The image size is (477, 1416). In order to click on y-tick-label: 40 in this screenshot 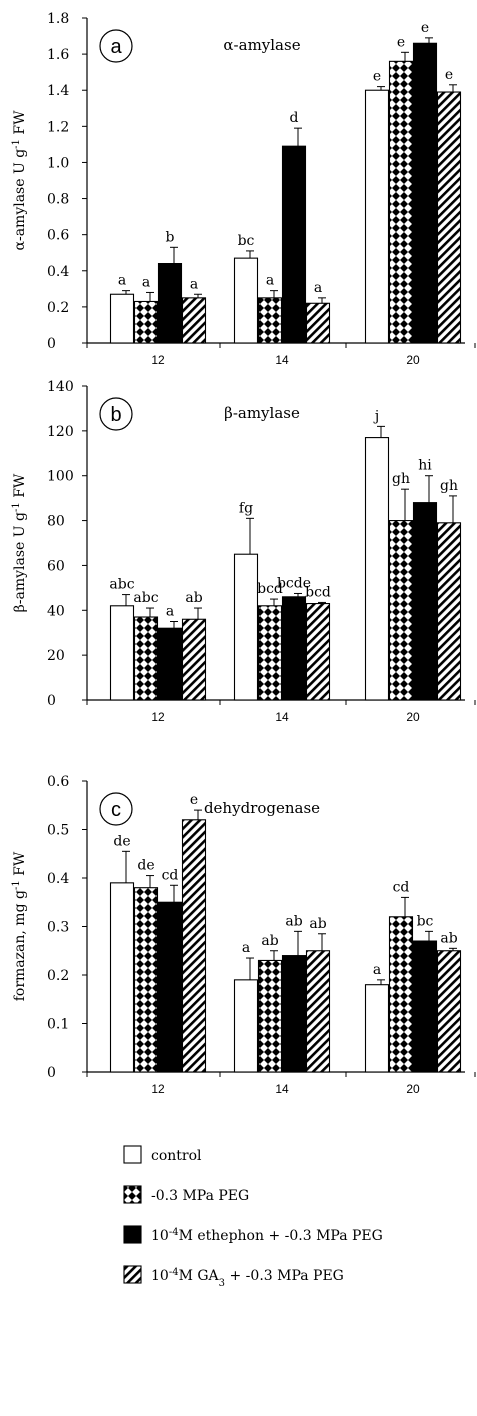, I will do `click(56, 611)`.